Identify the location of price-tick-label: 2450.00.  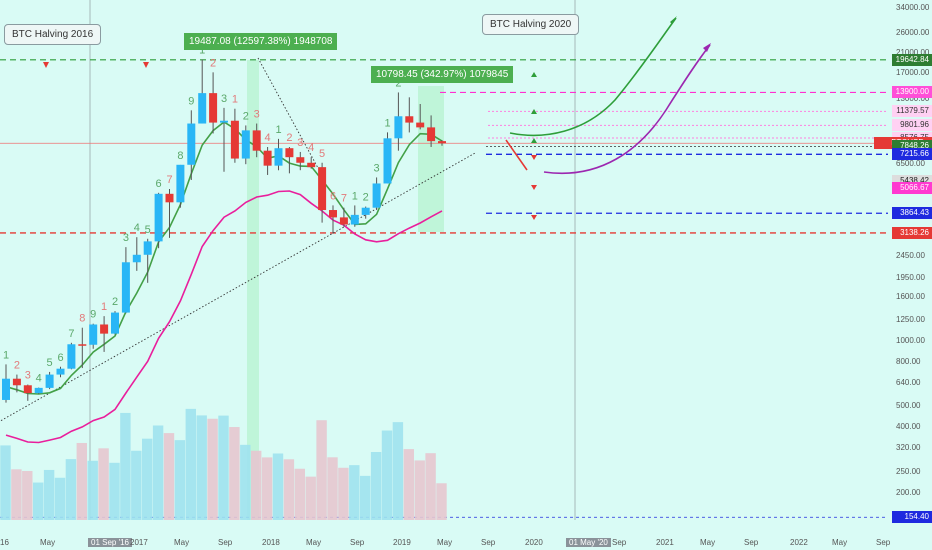
(910, 256).